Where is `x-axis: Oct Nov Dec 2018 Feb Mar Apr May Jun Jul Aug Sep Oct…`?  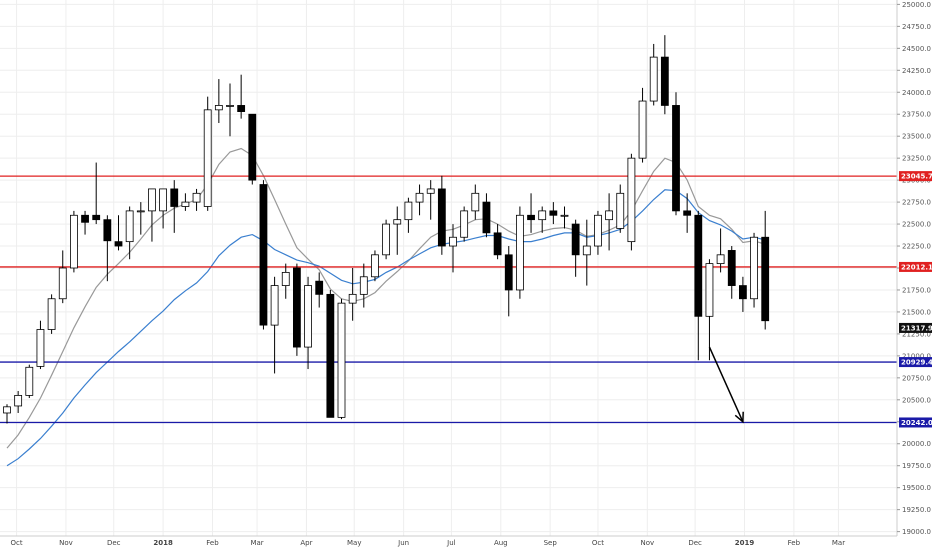 x-axis: Oct Nov Dec 2018 Feb Mar Apr May Jun Jul Aug Sep Oct… is located at coordinates (466, 542).